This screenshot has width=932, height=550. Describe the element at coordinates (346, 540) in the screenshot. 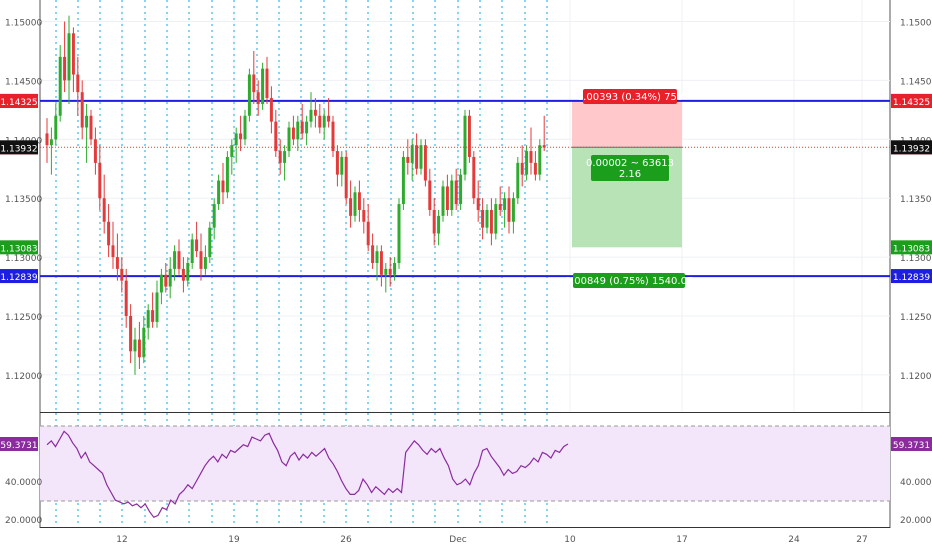

I see `time-tick: 26` at that location.